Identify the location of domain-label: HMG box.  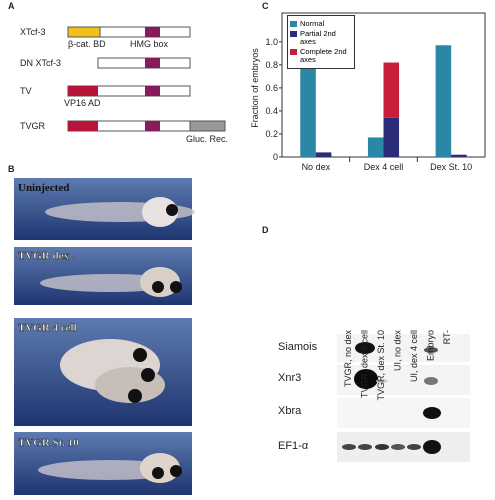
(149, 44).